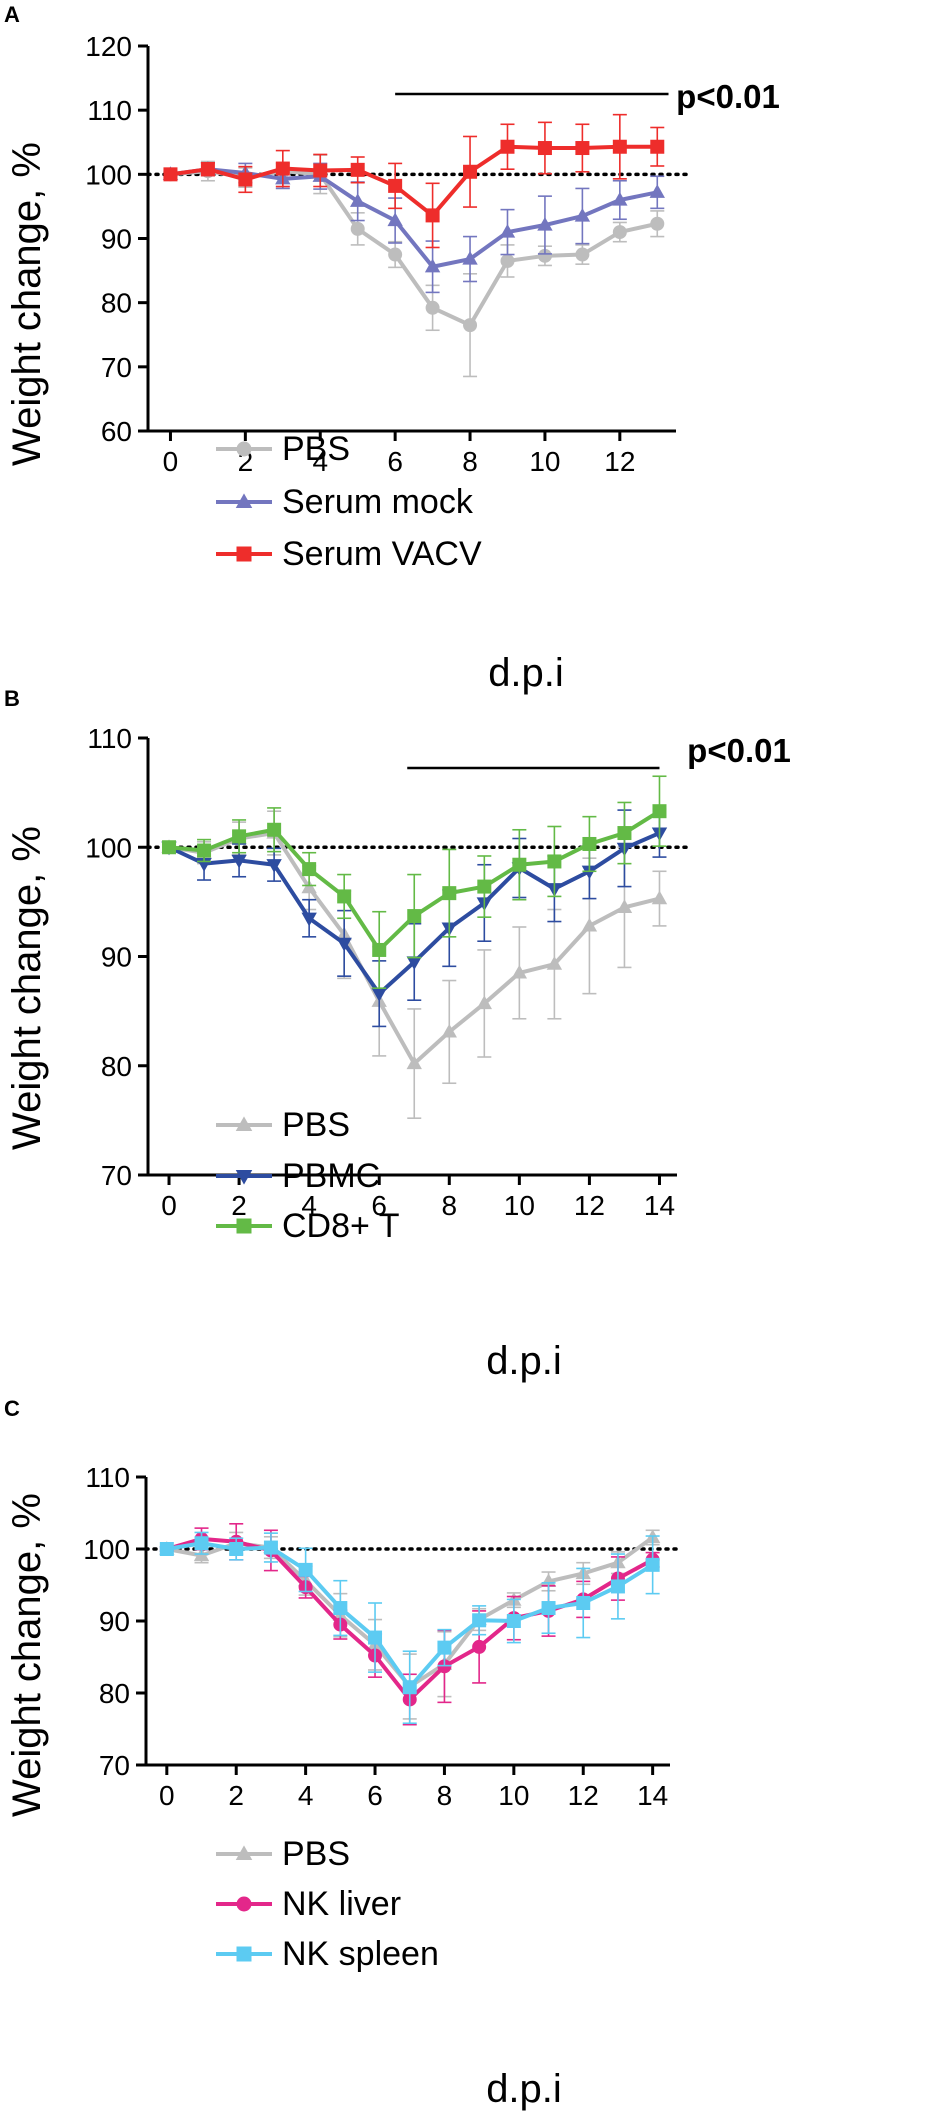  Describe the element at coordinates (116, 239) in the screenshot. I see `panel-a-y-tick-label: 90` at that location.